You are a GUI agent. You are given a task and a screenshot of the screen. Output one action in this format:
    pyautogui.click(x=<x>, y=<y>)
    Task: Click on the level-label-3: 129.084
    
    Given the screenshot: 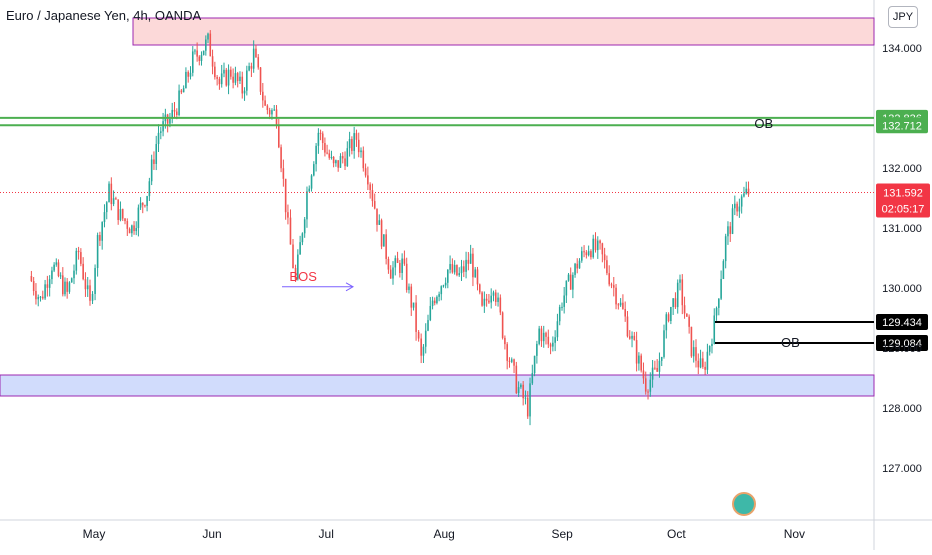 What is the action you would take?
    pyautogui.click(x=902, y=344)
    